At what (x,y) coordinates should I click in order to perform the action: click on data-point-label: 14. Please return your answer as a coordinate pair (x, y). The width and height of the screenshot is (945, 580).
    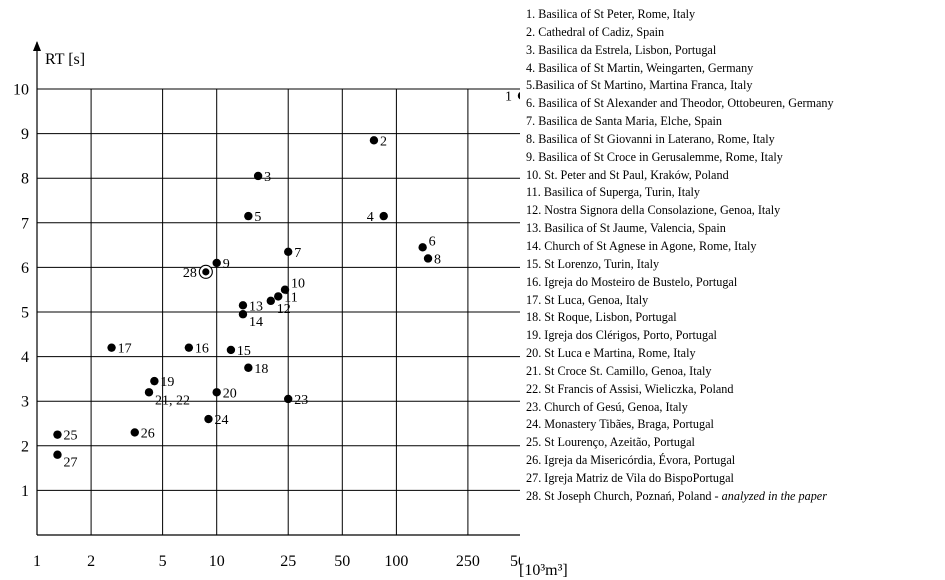
    Looking at the image, I should click on (256, 322).